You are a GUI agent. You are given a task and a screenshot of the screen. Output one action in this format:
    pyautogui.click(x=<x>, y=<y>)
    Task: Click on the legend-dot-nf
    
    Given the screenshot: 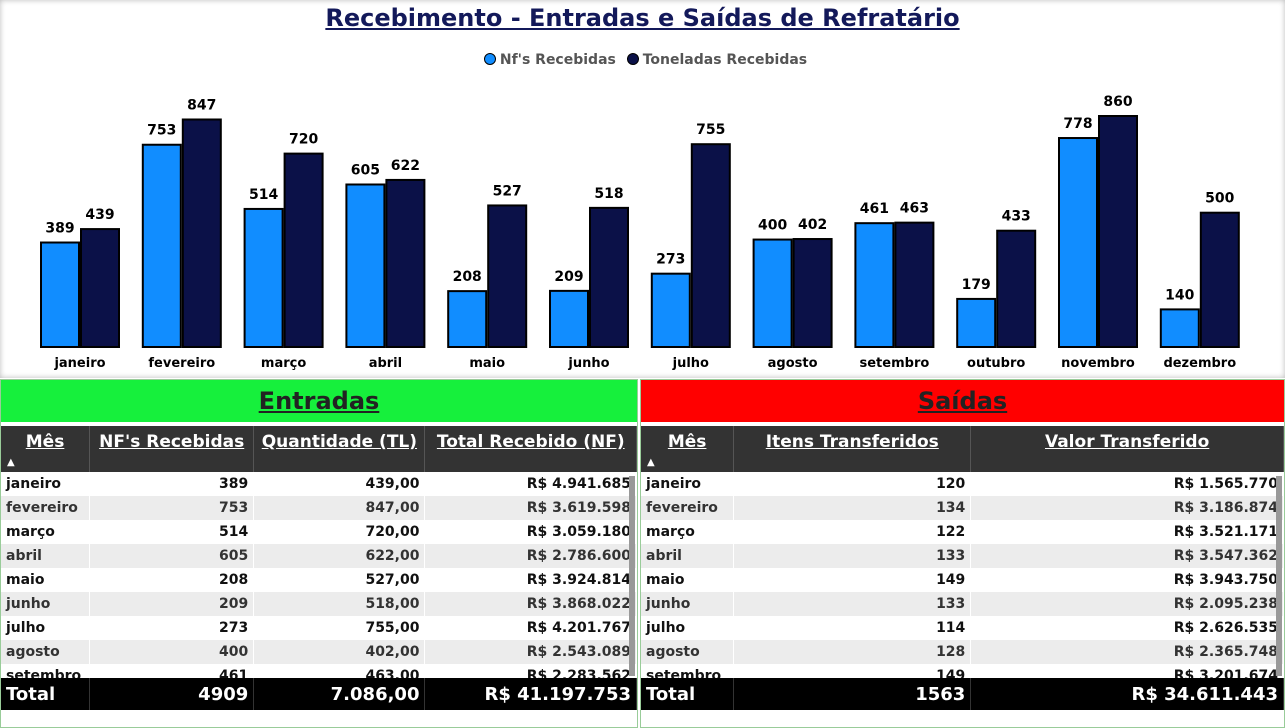 What is the action you would take?
    pyautogui.click(x=489, y=59)
    